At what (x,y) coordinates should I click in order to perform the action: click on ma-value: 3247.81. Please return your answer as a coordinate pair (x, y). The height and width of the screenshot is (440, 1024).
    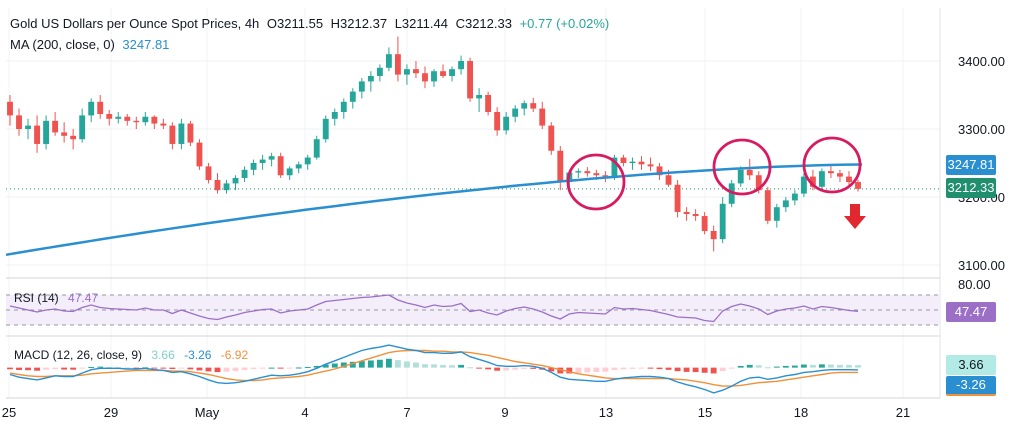
    Looking at the image, I should click on (146, 44).